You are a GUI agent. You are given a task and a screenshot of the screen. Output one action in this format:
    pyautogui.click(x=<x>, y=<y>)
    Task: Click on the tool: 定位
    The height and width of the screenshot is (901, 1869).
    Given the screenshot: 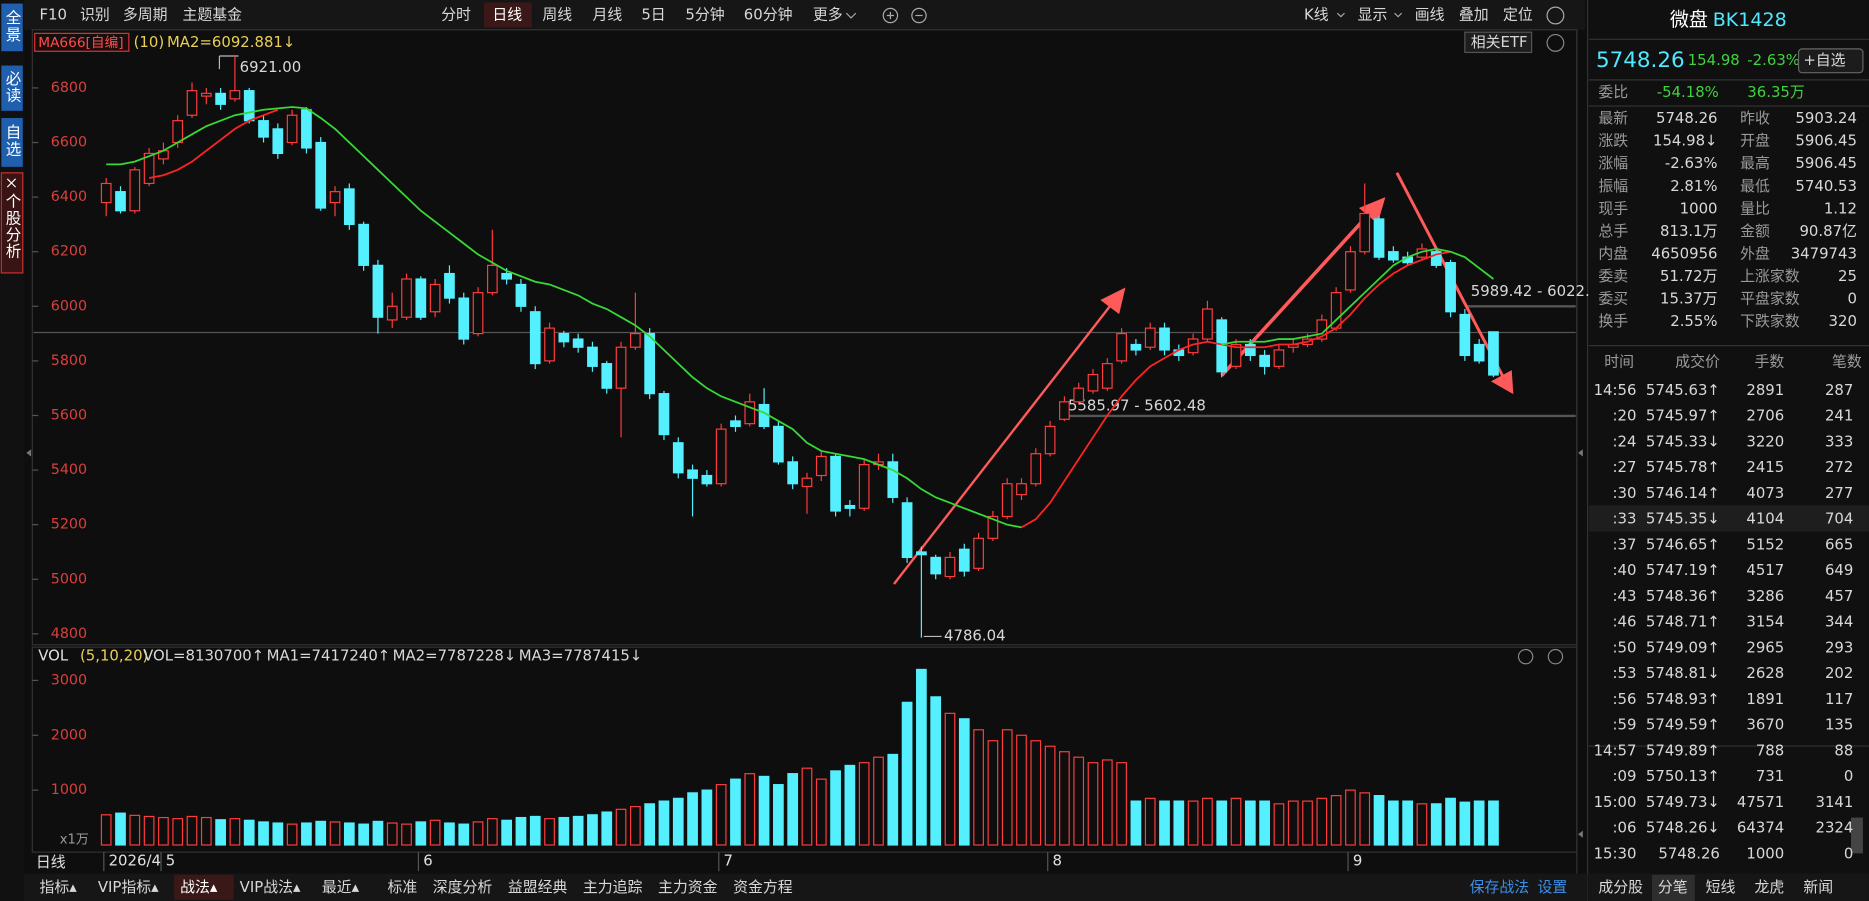 What is the action you would take?
    pyautogui.click(x=1518, y=14)
    